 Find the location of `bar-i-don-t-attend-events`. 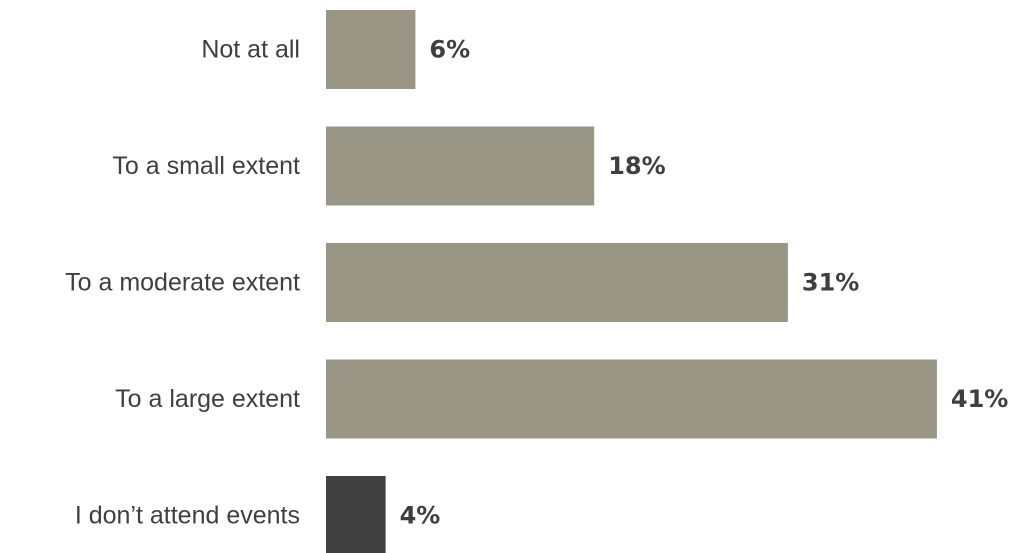

bar-i-don-t-attend-events is located at coordinates (356, 514).